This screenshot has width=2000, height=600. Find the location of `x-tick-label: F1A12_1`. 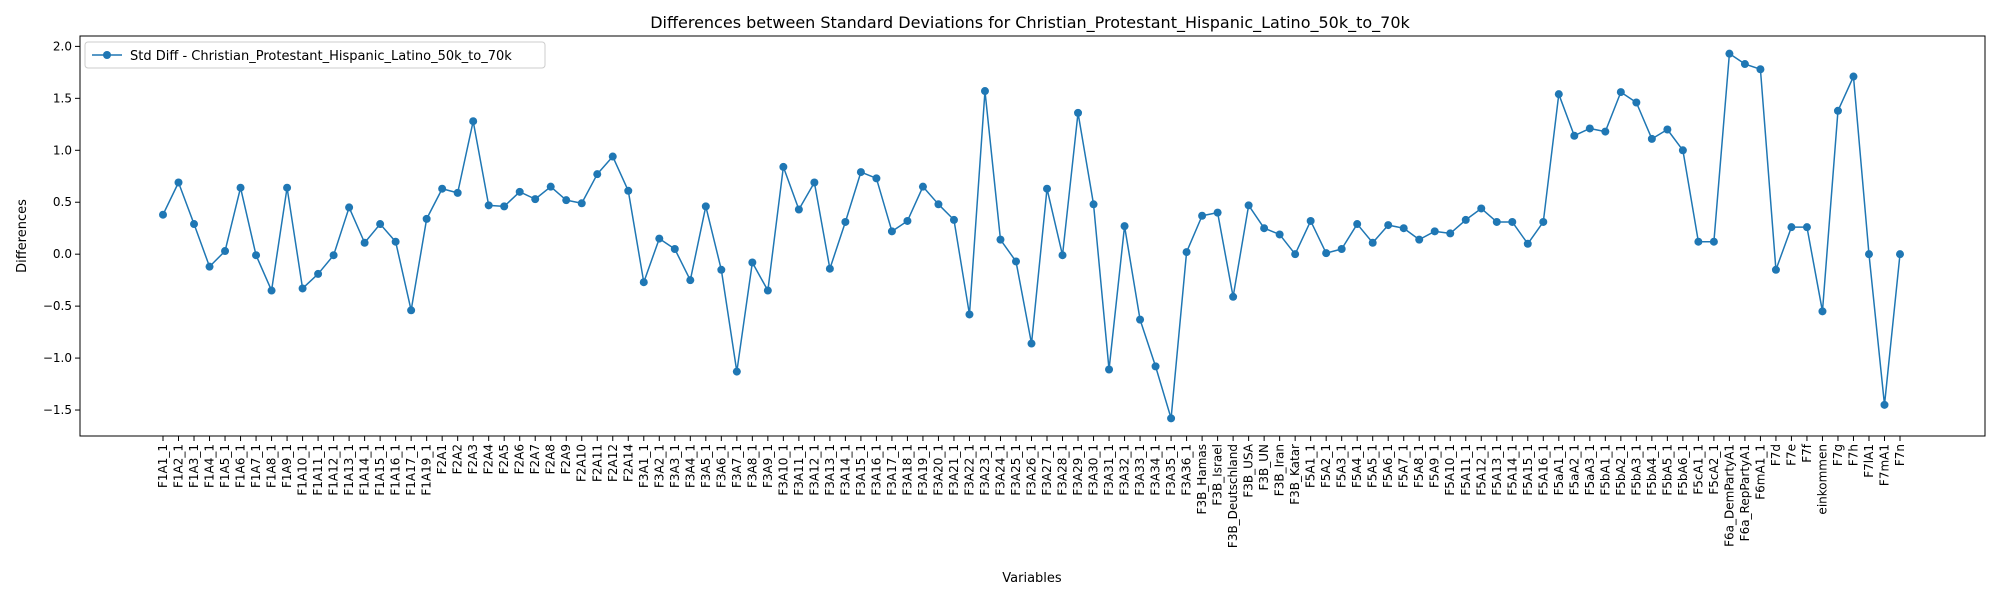

x-tick-label: F1A12_1 is located at coordinates (334, 470).